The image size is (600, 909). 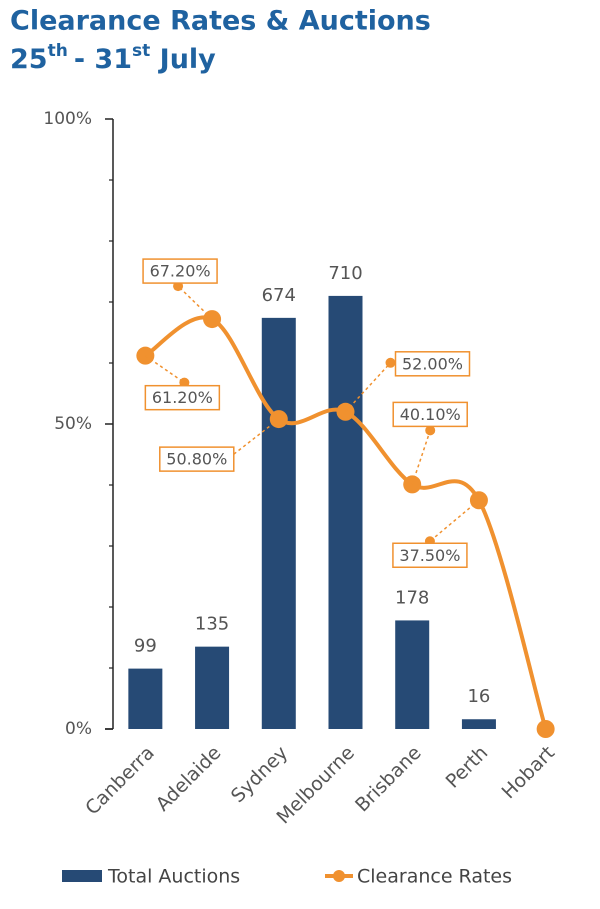 What do you see at coordinates (467, 767) in the screenshot?
I see `x-tick-label: Perth` at bounding box center [467, 767].